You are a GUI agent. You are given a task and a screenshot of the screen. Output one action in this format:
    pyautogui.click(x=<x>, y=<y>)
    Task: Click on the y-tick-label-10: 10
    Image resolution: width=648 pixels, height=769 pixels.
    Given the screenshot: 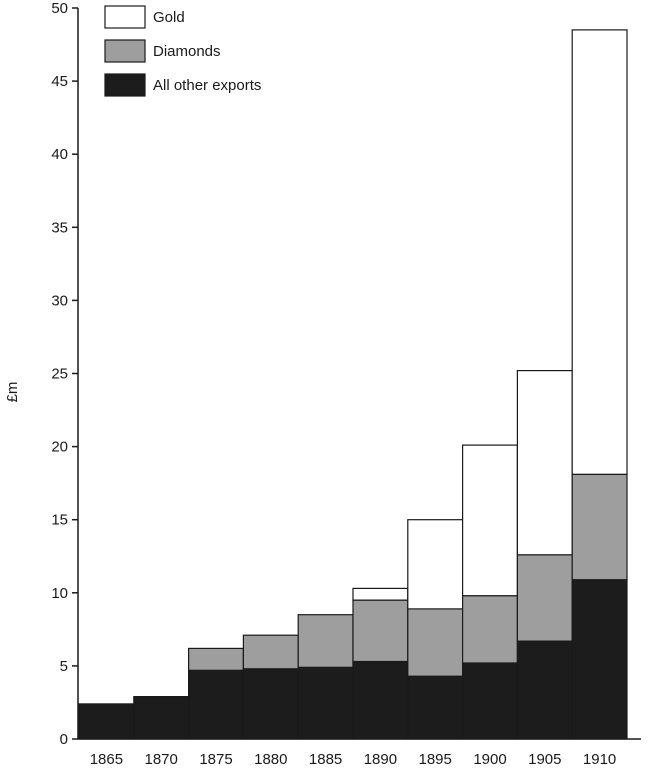 What is the action you would take?
    pyautogui.click(x=59, y=593)
    